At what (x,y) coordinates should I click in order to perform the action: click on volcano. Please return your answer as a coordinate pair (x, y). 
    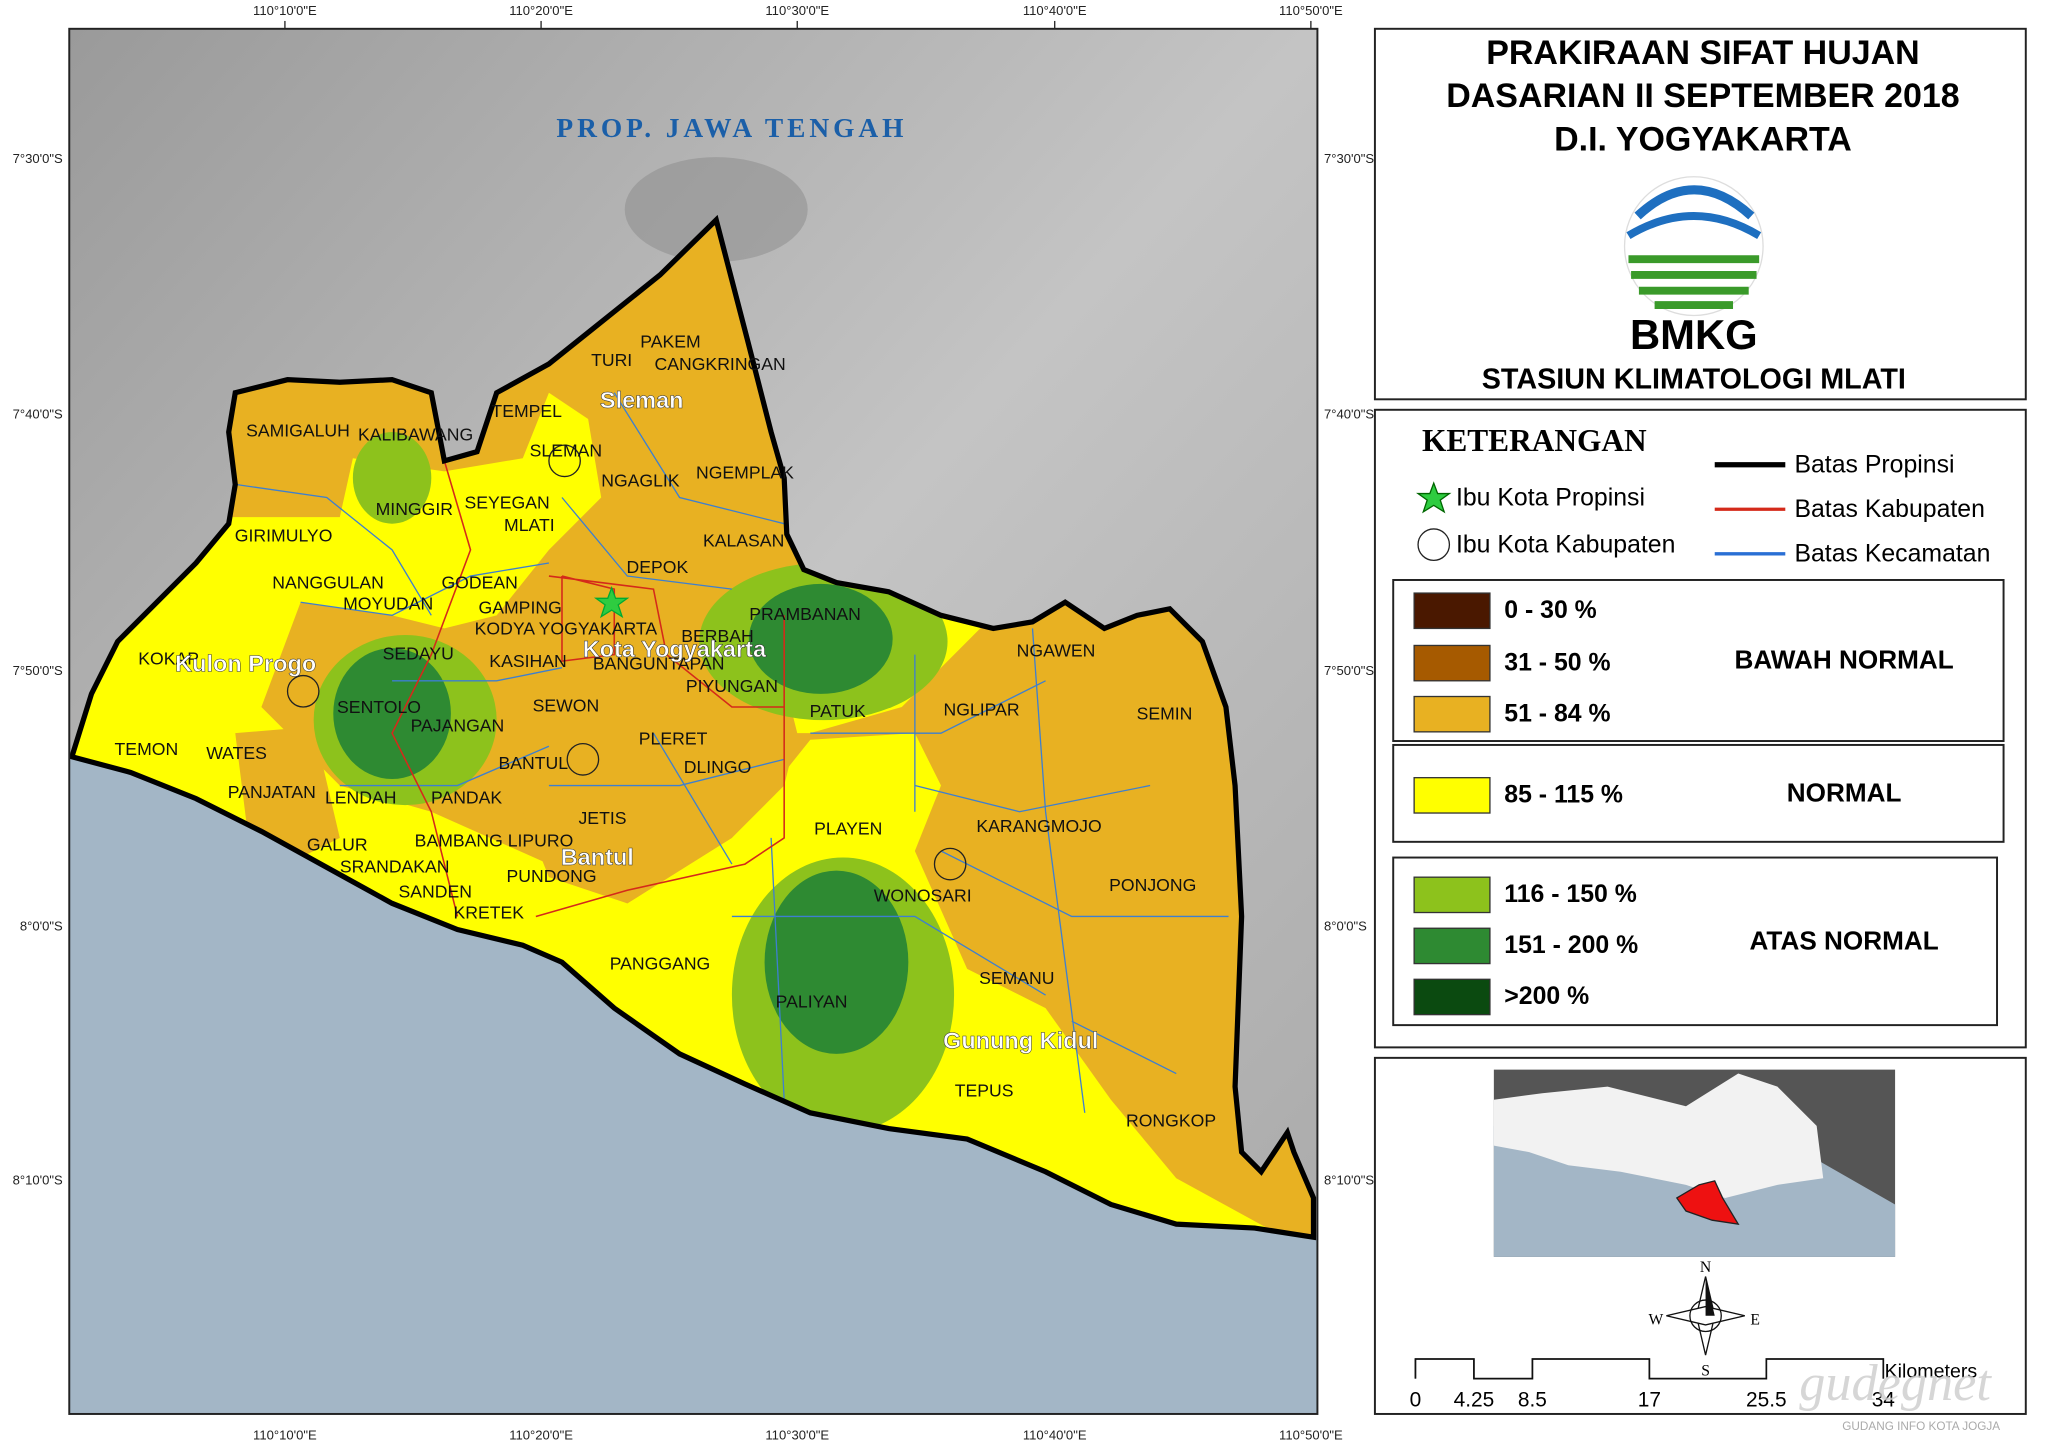
    Looking at the image, I should click on (716, 209).